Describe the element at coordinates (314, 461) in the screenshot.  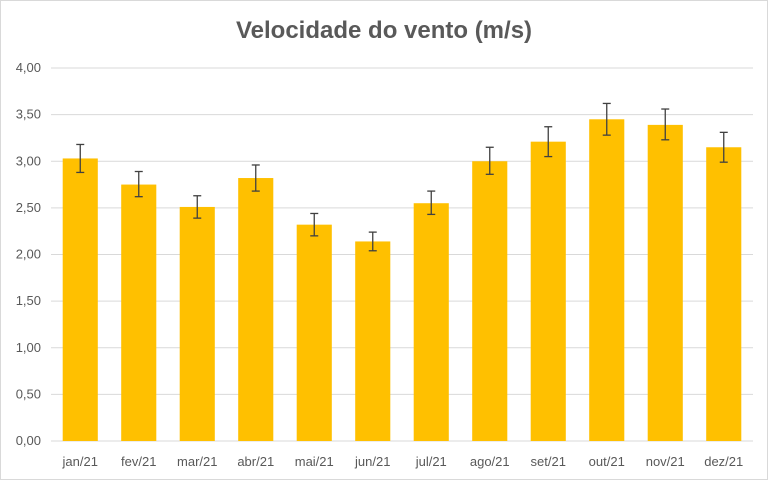
I see `x-tick-label: mai/21` at that location.